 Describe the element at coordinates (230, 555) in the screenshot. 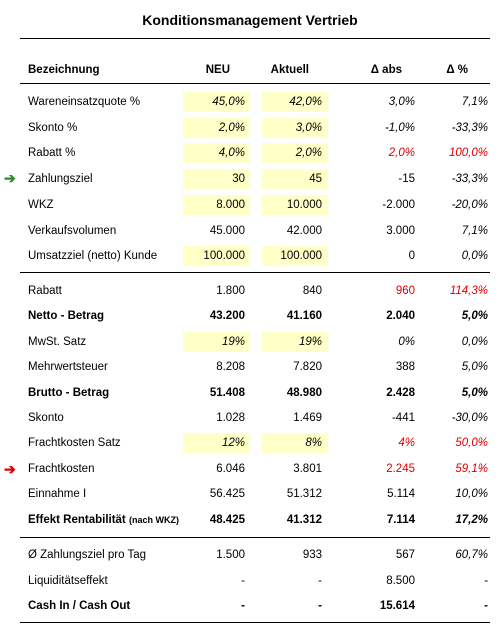

I see `cell: 1.500` at that location.